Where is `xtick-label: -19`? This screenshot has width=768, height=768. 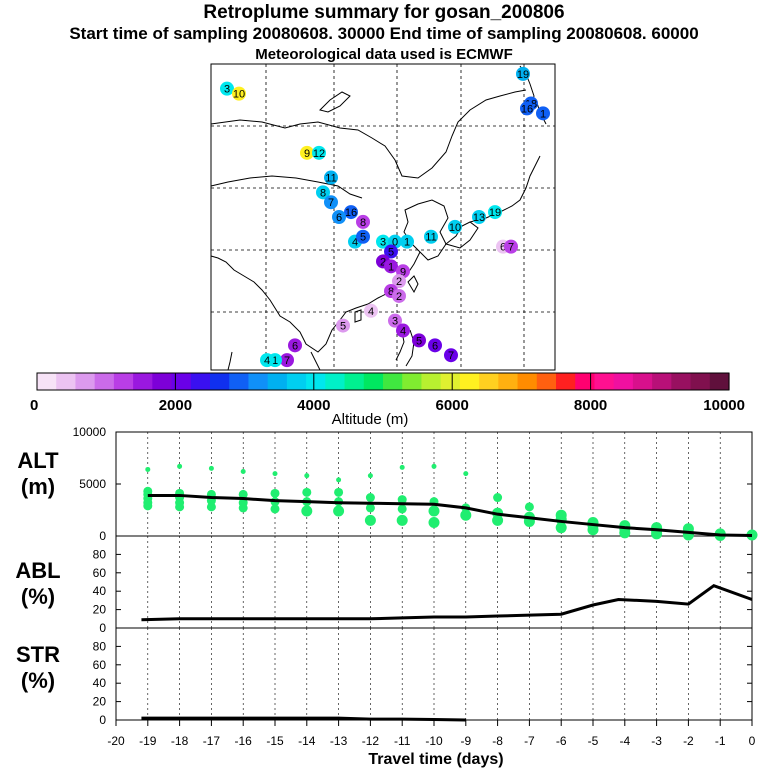 xtick-label: -19 is located at coordinates (148, 741).